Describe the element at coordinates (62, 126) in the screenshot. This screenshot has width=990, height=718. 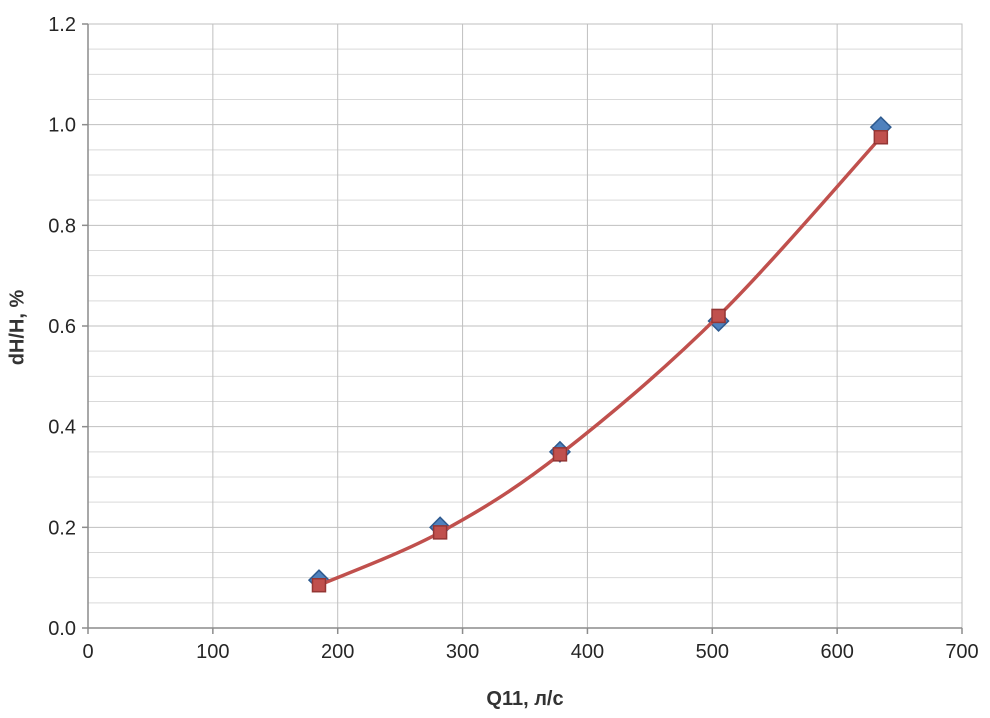
I see `y-tick-label: 1.0` at that location.